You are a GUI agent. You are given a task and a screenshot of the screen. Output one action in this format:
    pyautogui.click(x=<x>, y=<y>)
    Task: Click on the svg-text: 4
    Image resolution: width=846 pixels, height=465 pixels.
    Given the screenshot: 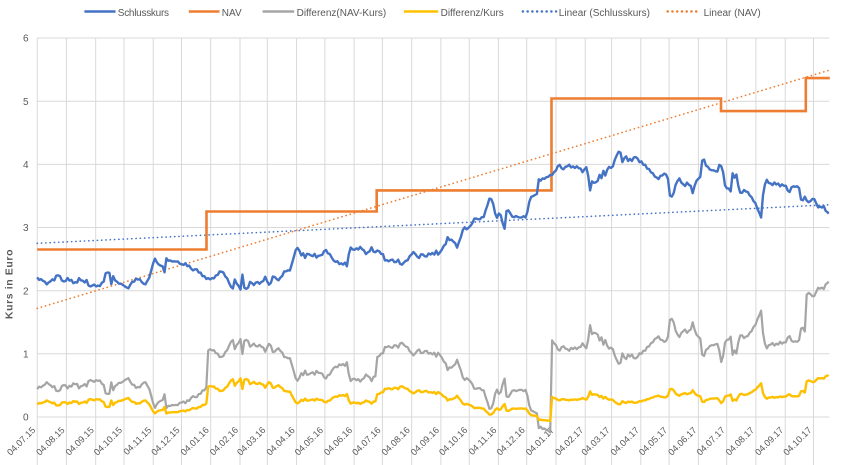 What is the action you would take?
    pyautogui.click(x=26, y=165)
    